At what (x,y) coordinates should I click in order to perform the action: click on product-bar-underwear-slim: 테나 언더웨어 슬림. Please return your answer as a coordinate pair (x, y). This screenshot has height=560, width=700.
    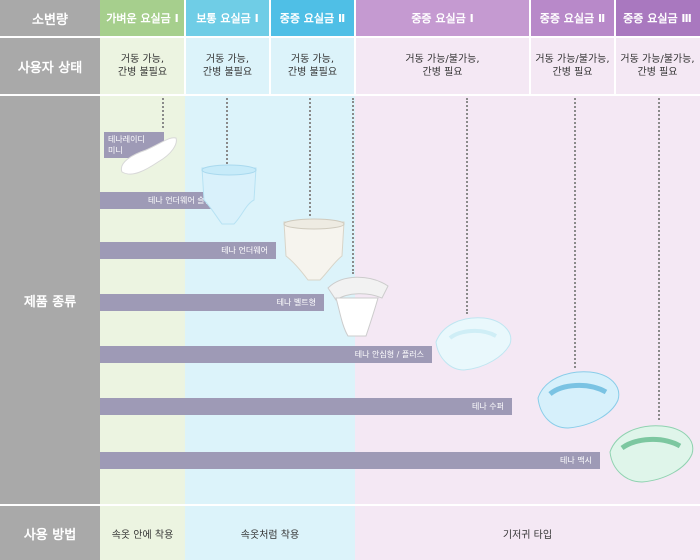
    Looking at the image, I should click on (160, 200).